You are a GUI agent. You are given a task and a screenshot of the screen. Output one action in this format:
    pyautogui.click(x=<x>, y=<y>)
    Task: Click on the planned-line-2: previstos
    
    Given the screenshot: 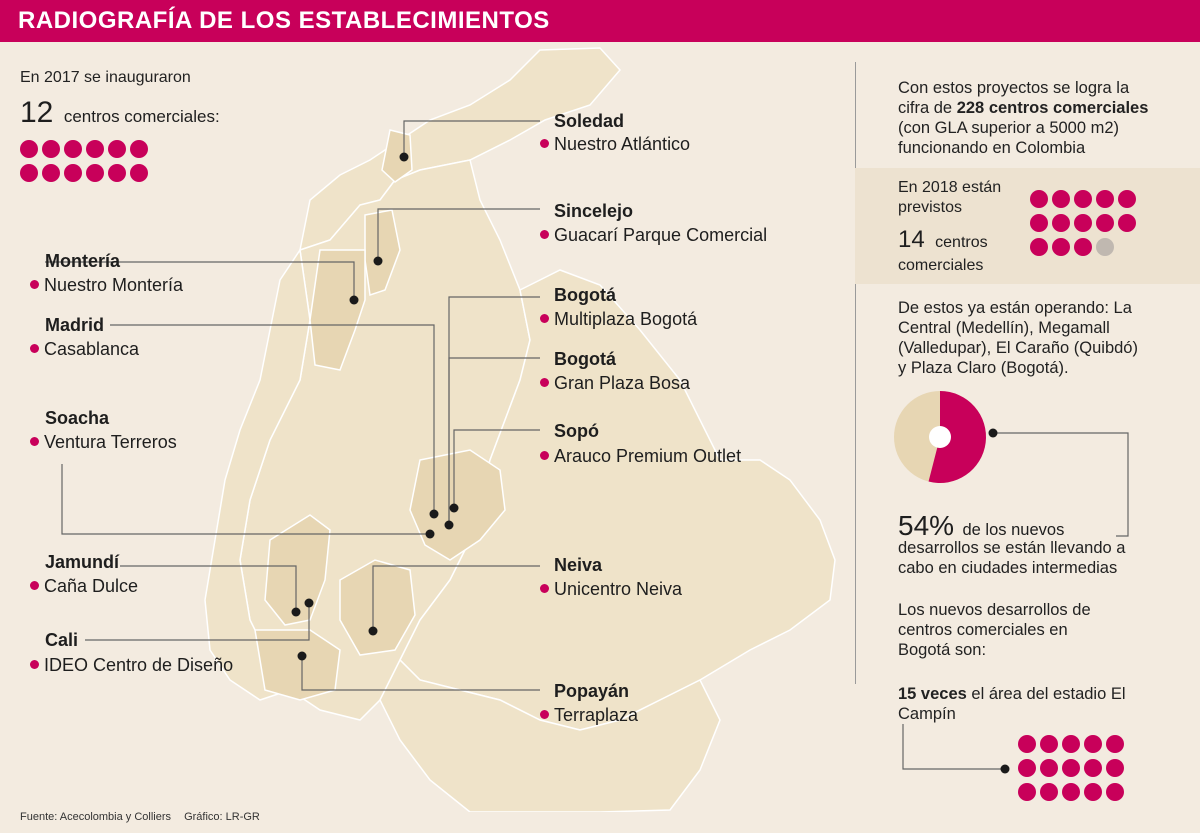 What is the action you would take?
    pyautogui.click(x=930, y=207)
    